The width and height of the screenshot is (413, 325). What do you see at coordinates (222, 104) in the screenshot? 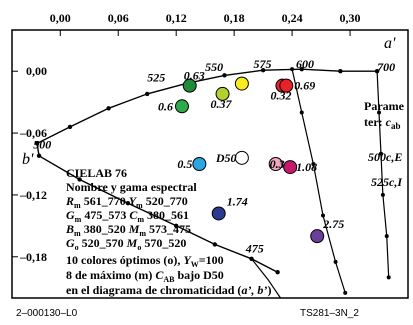
I see `color-point-label: 0.37` at bounding box center [222, 104].